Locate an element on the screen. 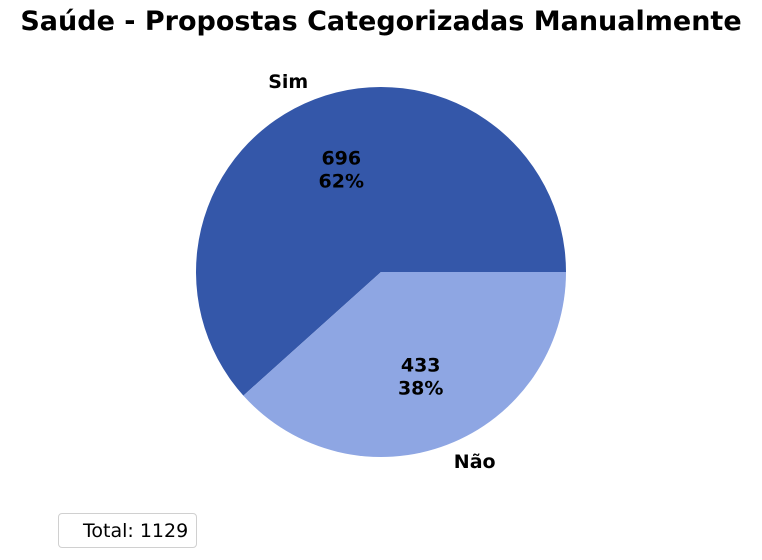 Image resolution: width=762 pixels, height=560 pixels. category-label-nao: Não is located at coordinates (475, 462).